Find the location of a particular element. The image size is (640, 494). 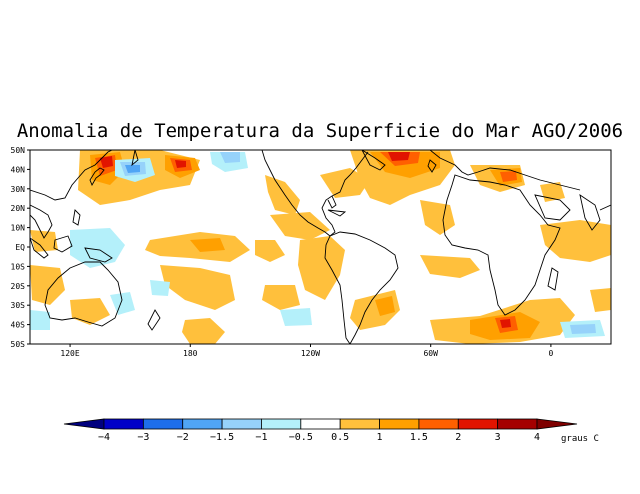

latitude-axis: 50N 40N 30N 20N 10N EQ 10S 20S 30S 40S 50S is located at coordinates (20, 247).